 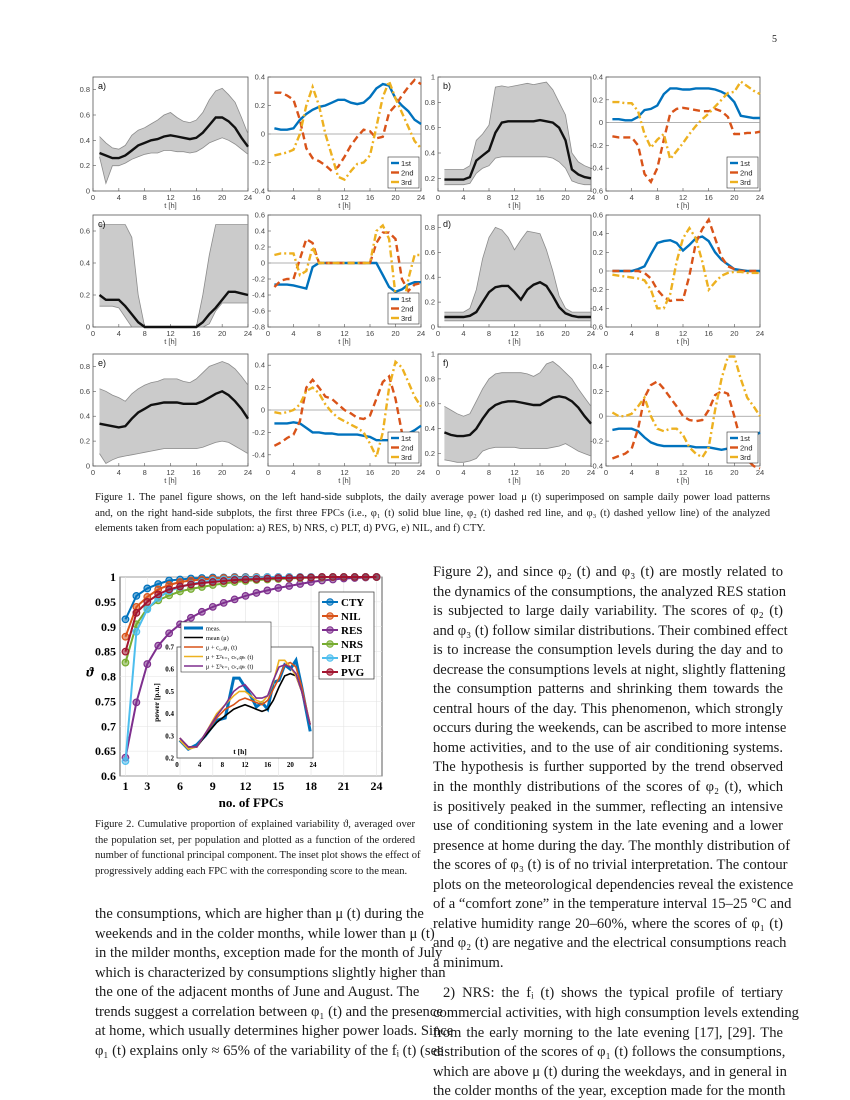 I want to click on legend-box, so click(x=346, y=635).